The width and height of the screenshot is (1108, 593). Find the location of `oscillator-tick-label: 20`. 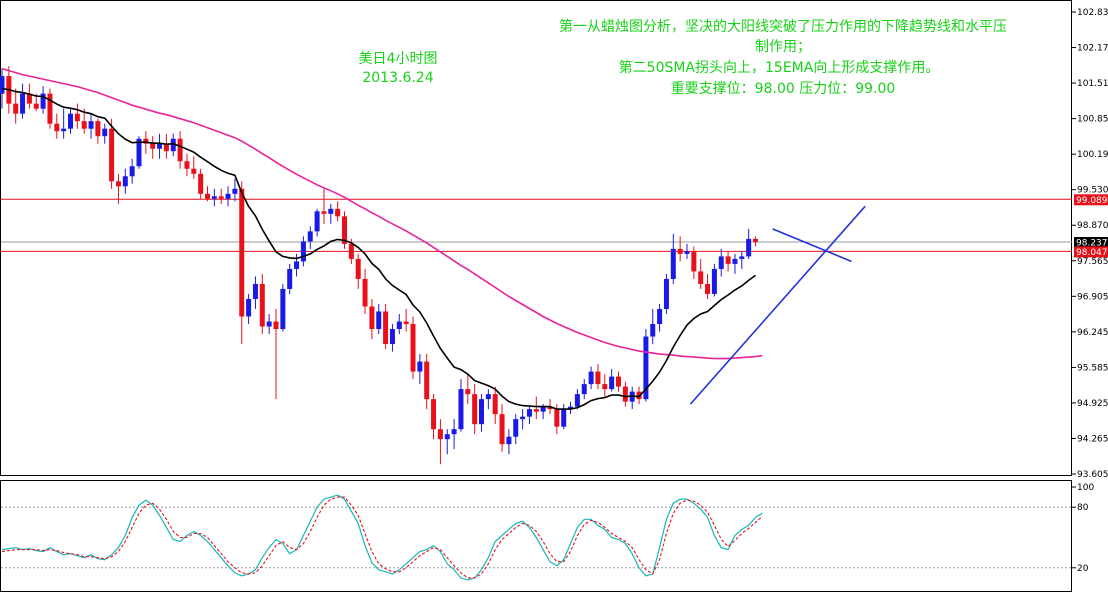

oscillator-tick-label: 20 is located at coordinates (1083, 569).